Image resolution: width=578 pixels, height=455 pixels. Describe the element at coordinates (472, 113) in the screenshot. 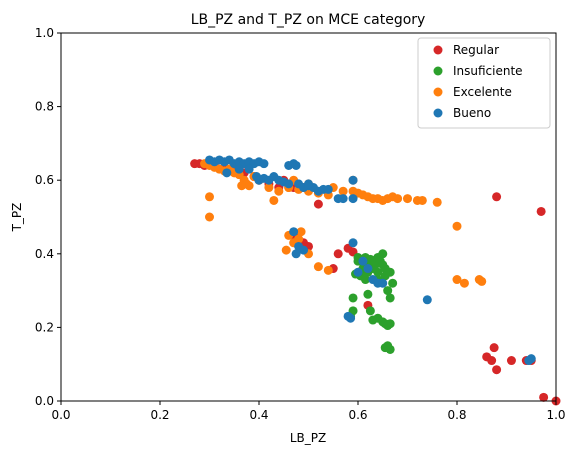

I see `legend-entry: Bueno` at that location.